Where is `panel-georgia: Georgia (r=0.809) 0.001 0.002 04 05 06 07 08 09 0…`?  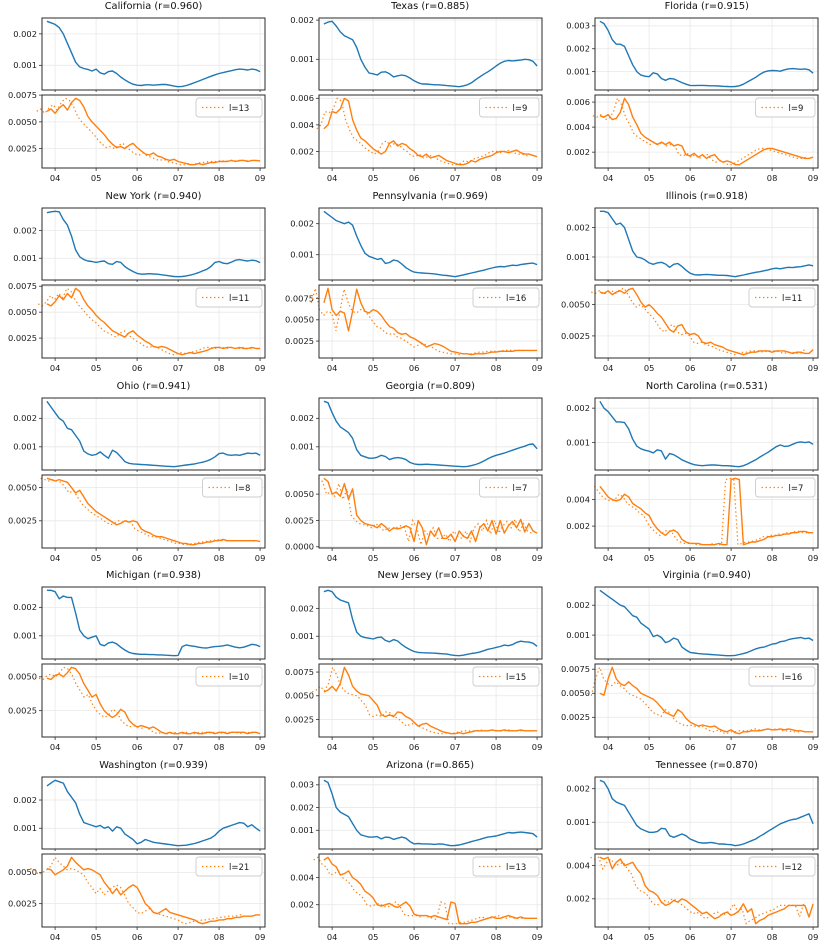
panel-georgia: Georgia (r=0.809) 0.001 0.002 04 05 06 07 08 09 0… is located at coordinates (415, 475).